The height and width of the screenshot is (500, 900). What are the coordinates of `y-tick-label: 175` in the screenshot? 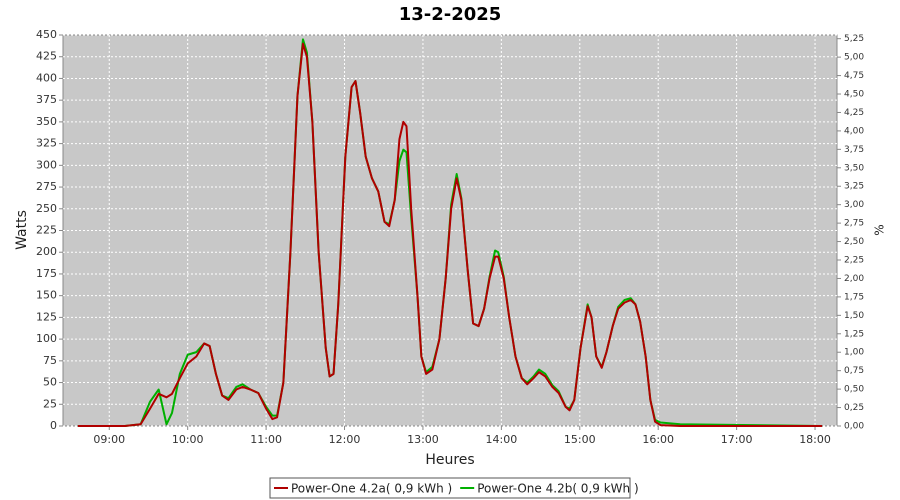 It's located at (46, 273).